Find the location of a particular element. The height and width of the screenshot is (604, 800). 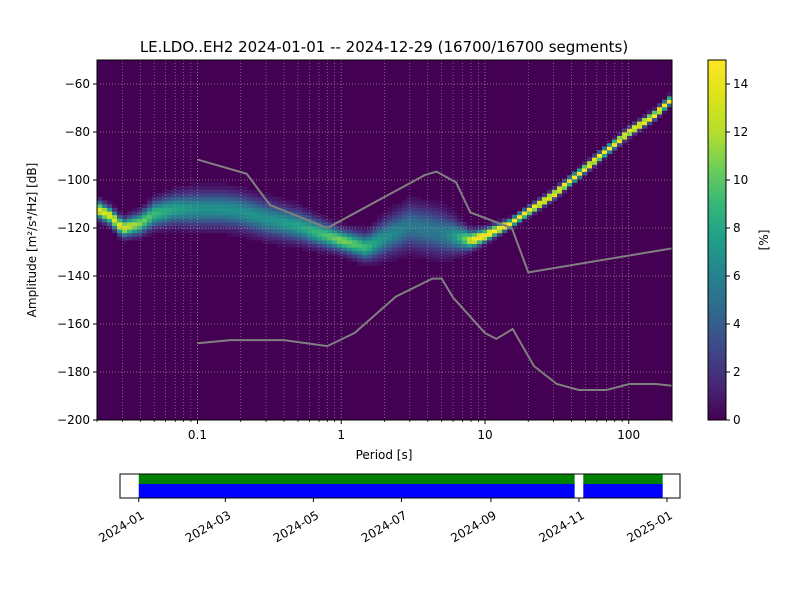

y-tick-label: −120 is located at coordinates (73, 228).